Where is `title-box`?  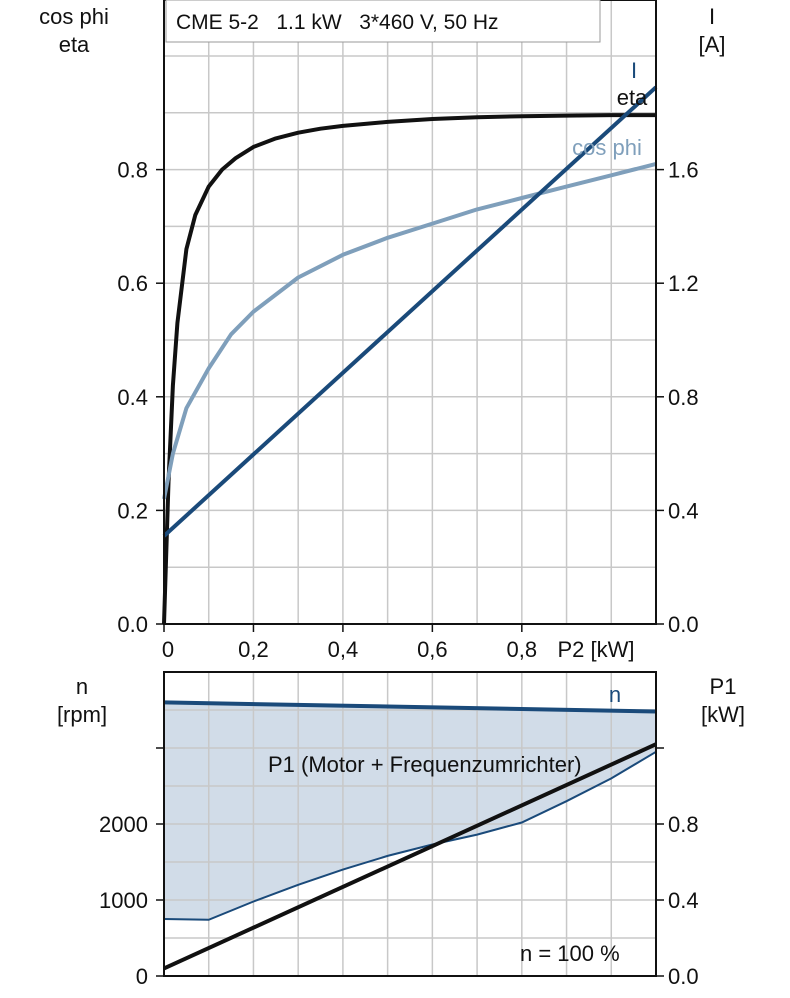
title-box is located at coordinates (383, 21).